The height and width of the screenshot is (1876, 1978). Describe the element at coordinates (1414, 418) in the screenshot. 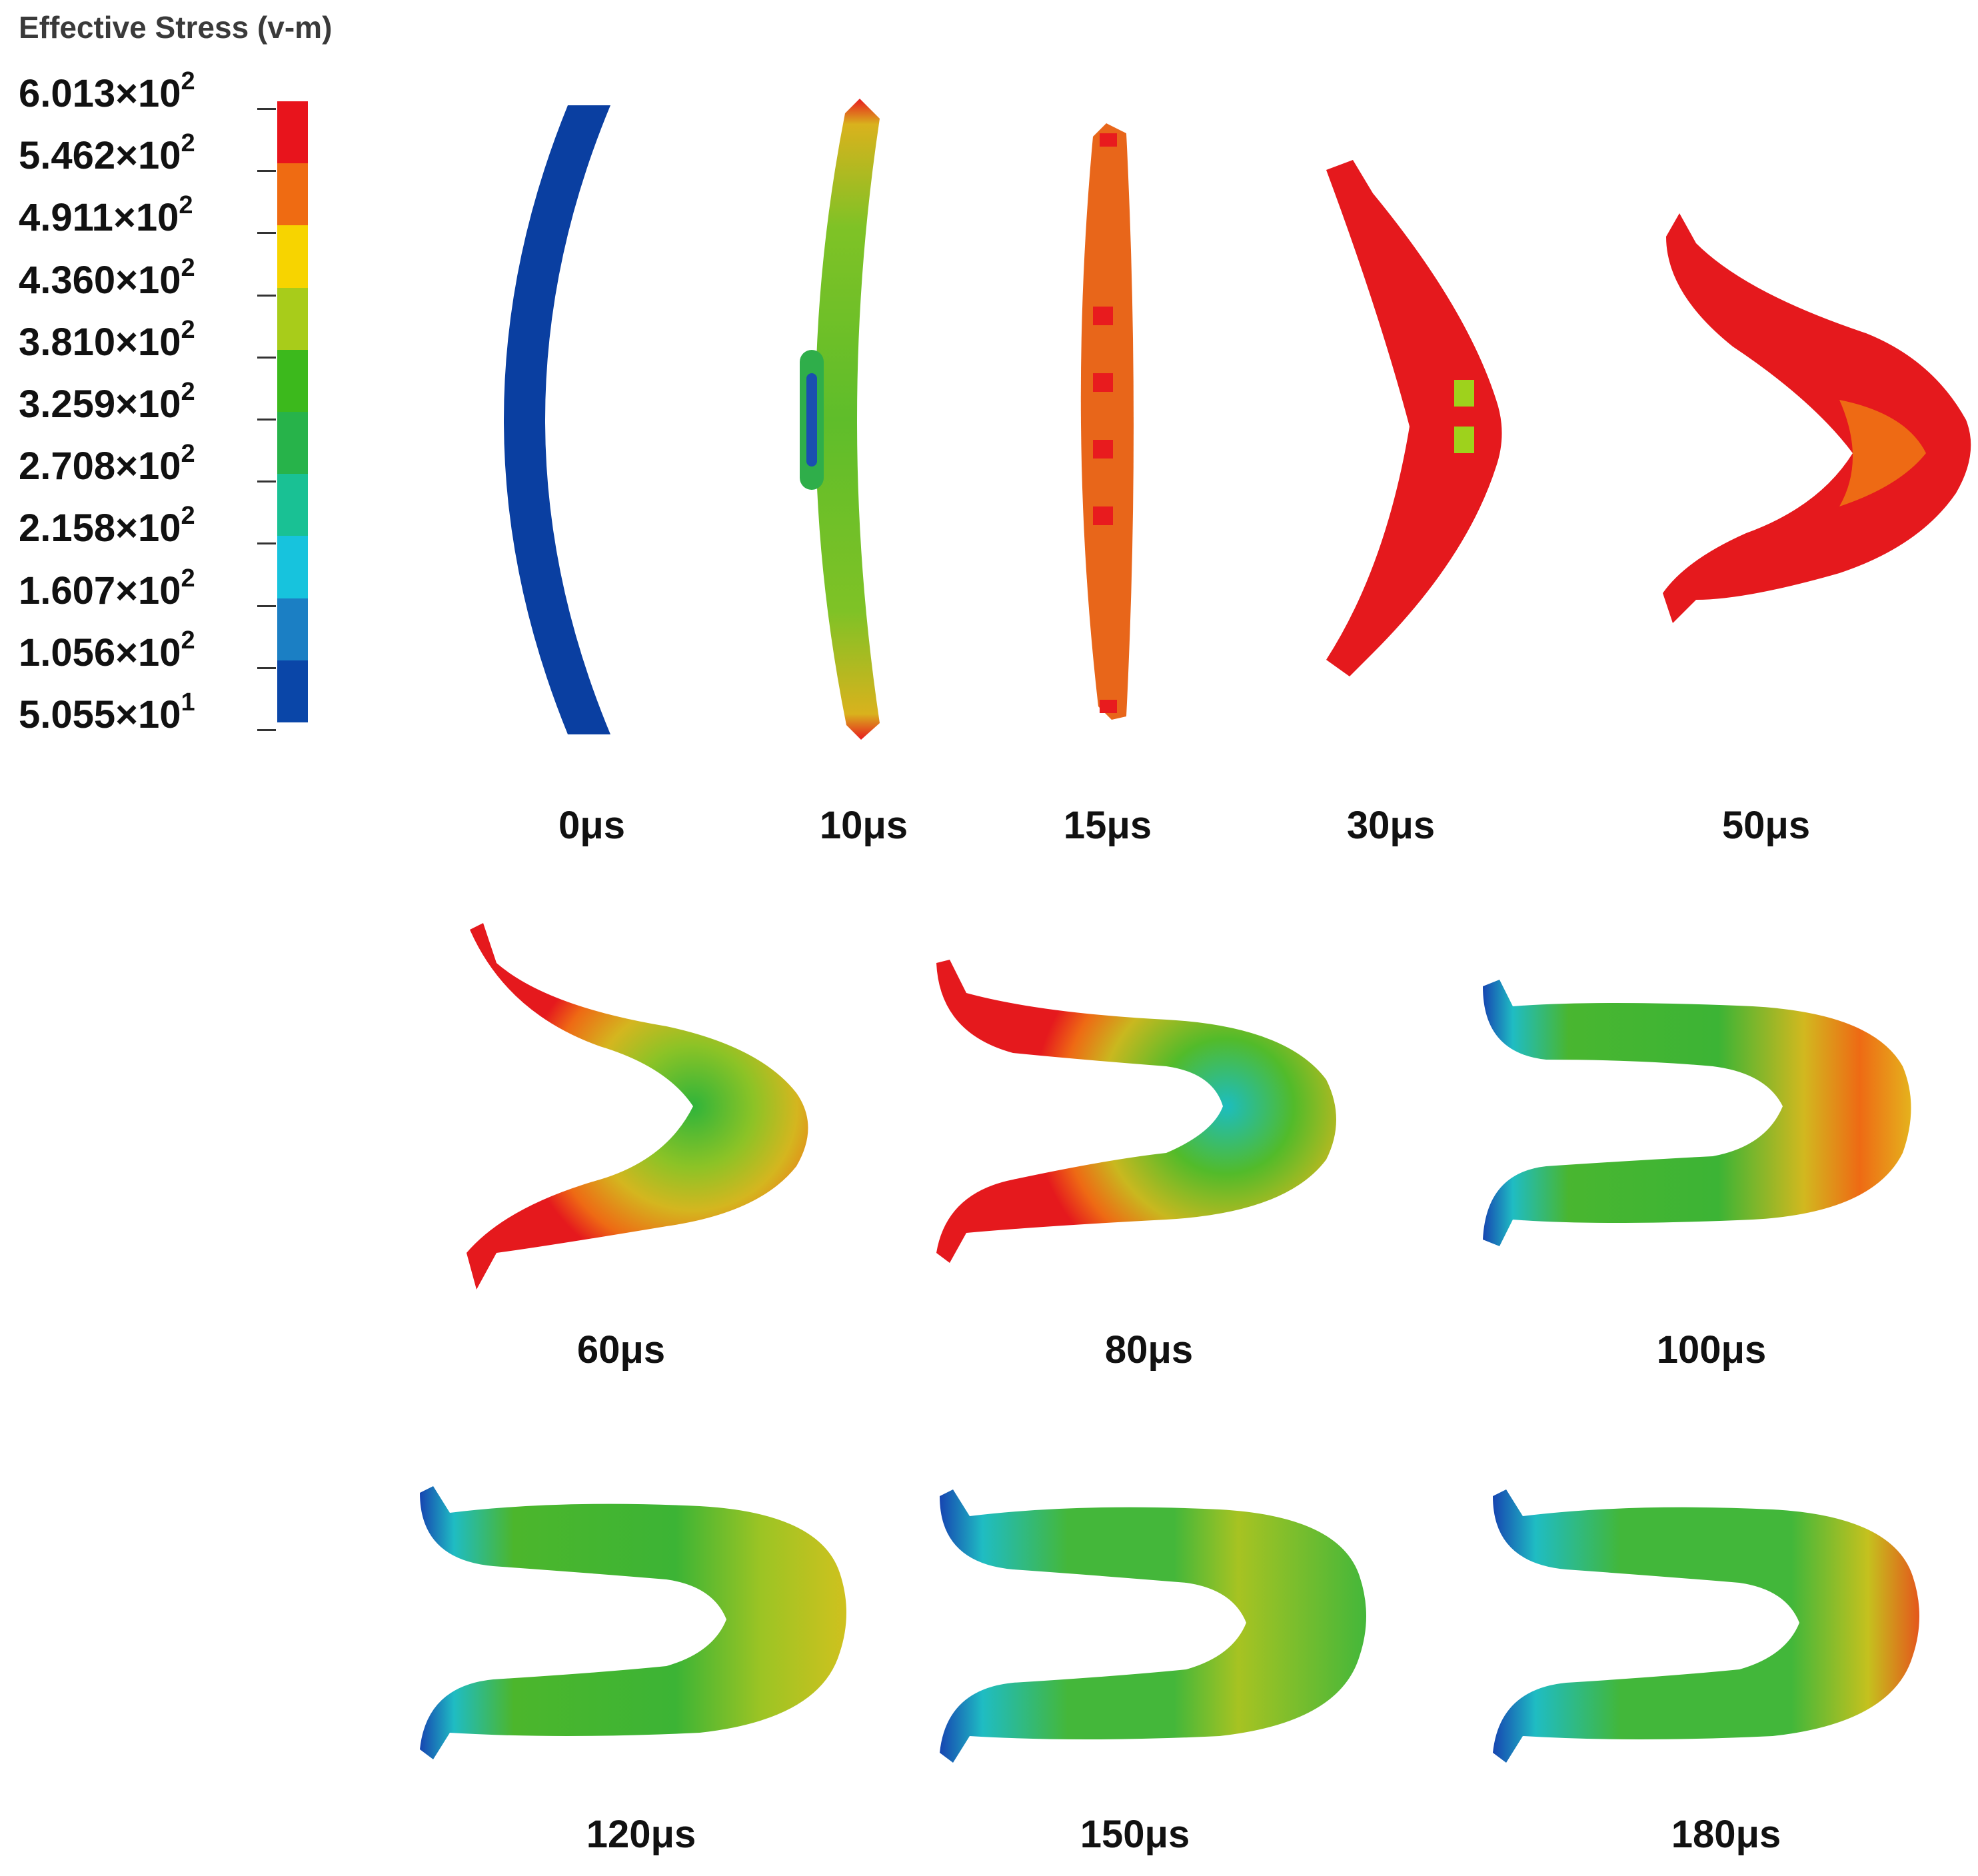

I see `frame-30us-shape` at that location.